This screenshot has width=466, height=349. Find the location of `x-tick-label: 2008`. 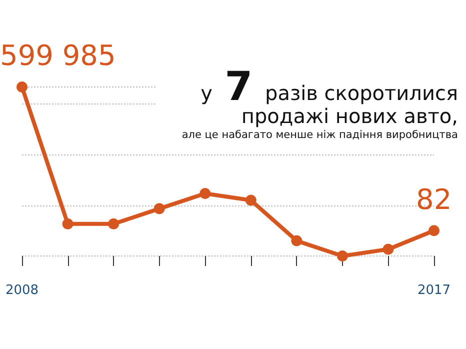

x-tick-label: 2008 is located at coordinates (22, 290).